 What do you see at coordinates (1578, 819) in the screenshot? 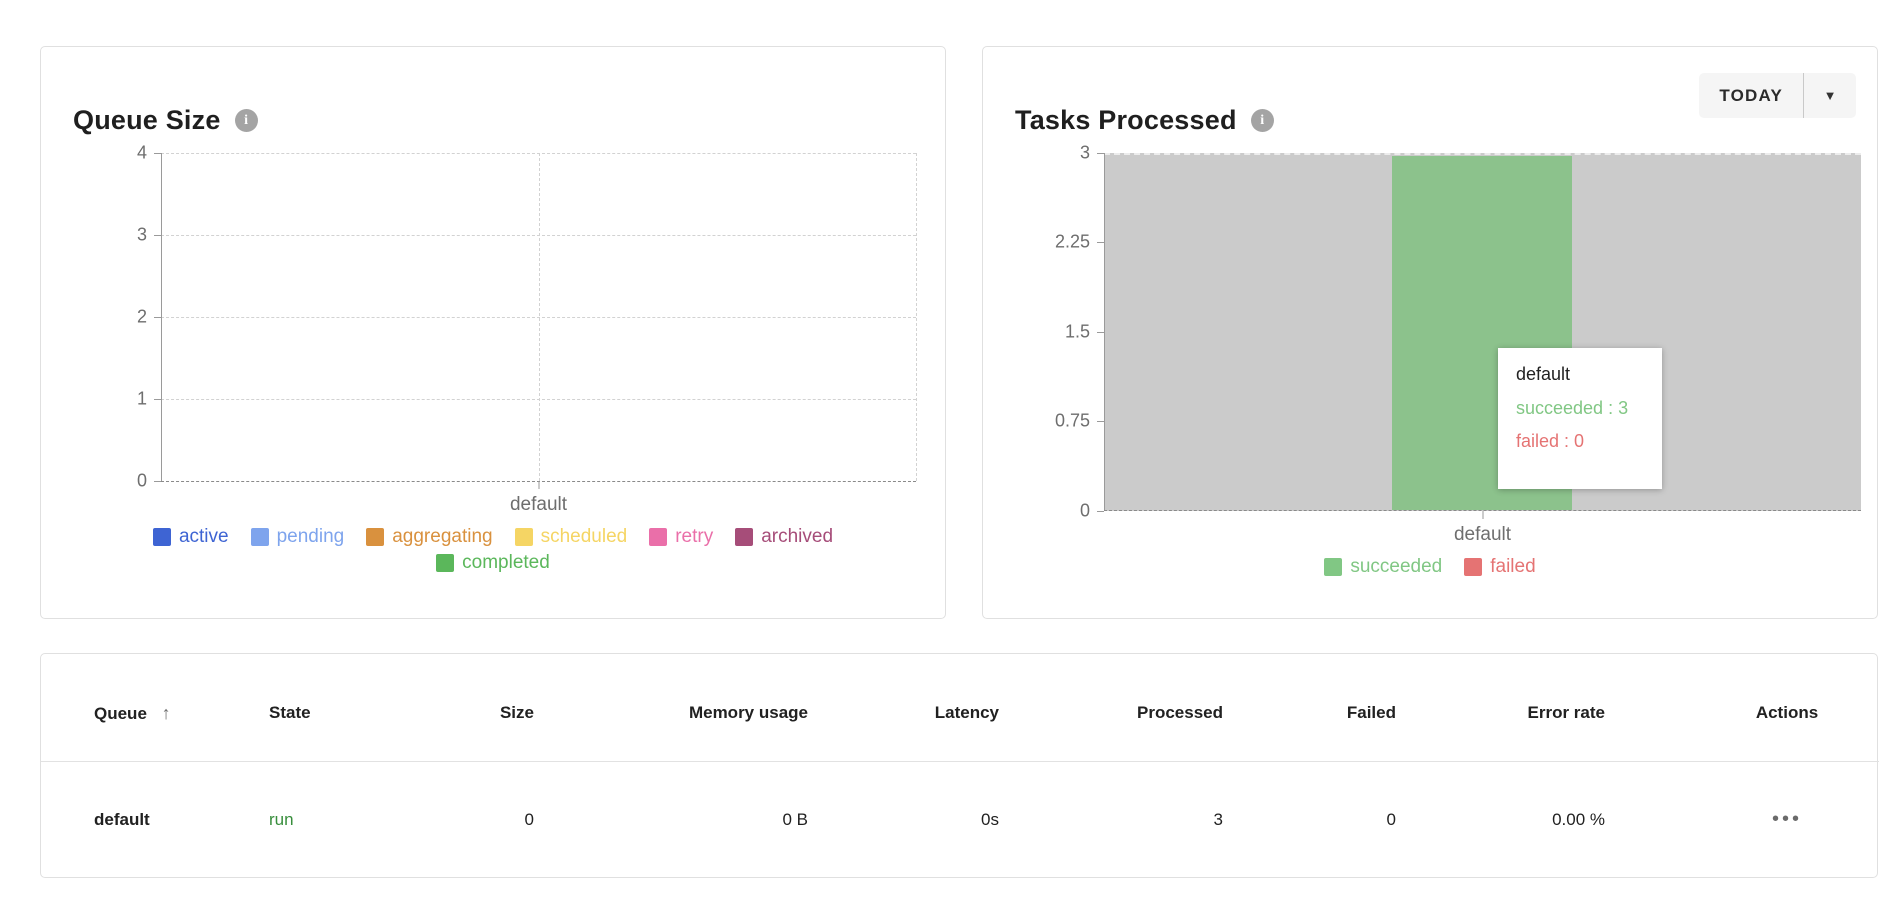
I see `cell-error-rate: 0.00 %` at bounding box center [1578, 819].